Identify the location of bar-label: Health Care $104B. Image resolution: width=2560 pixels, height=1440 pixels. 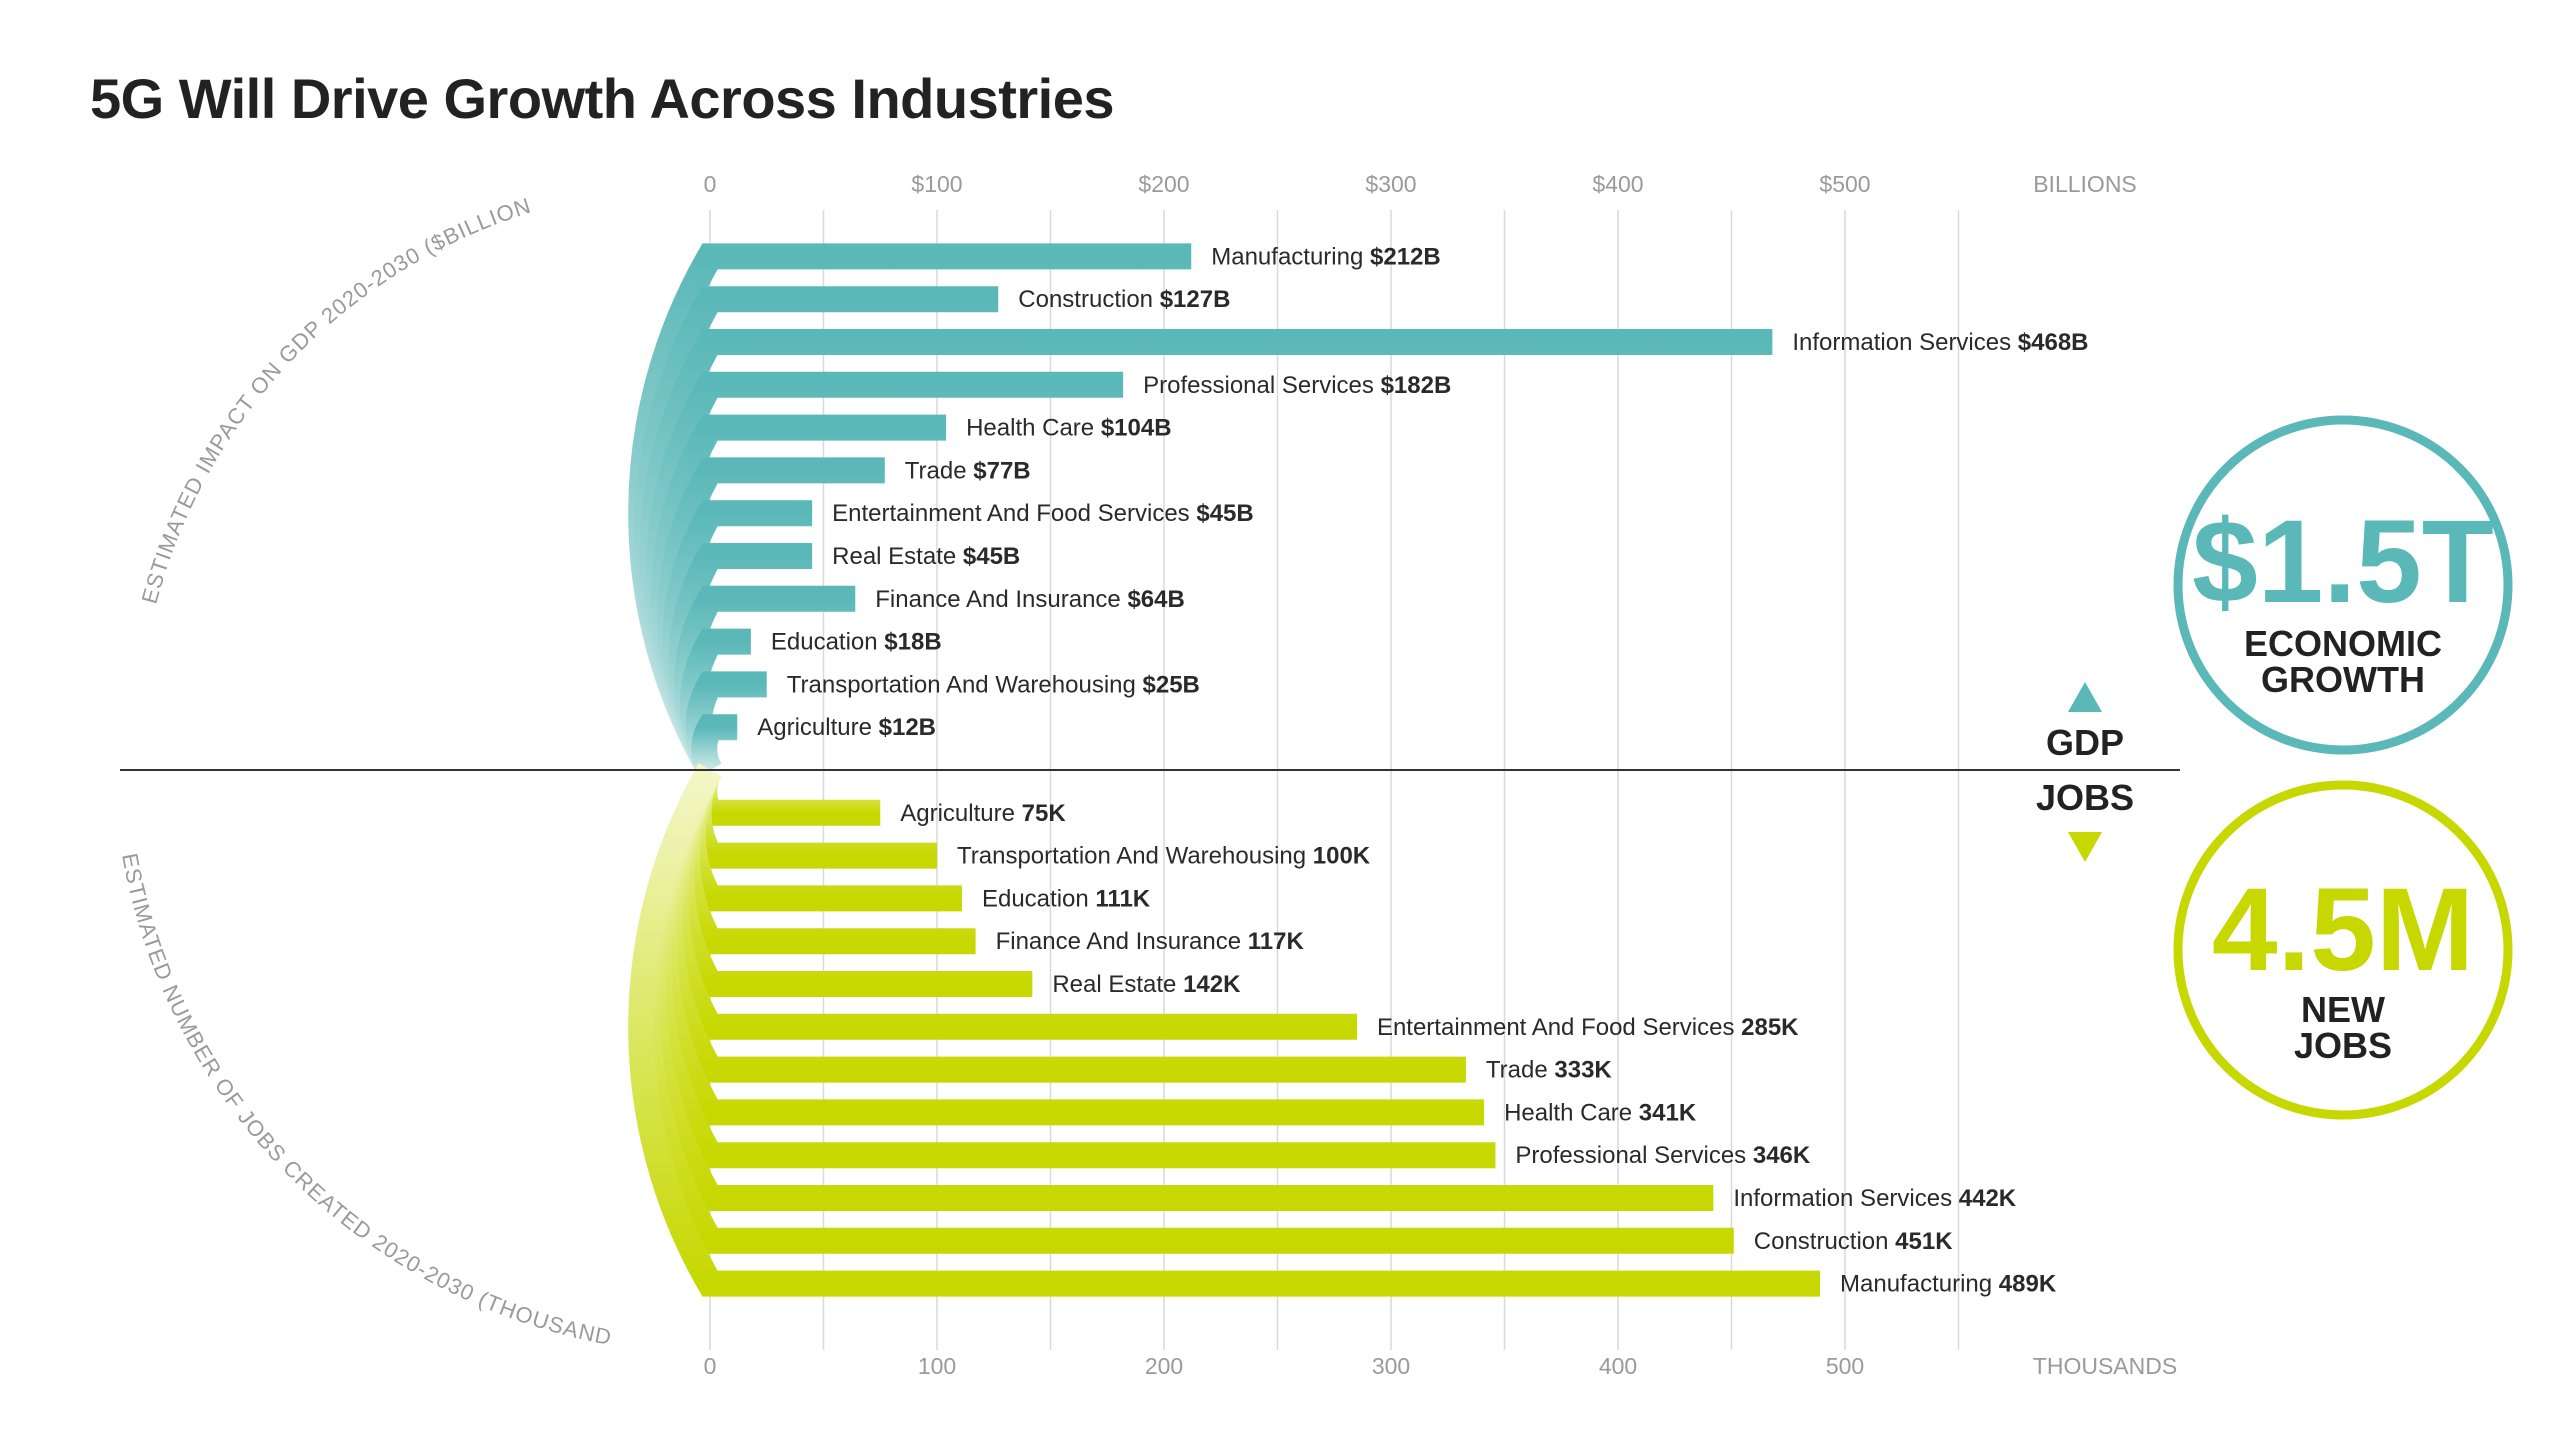
(1068, 428).